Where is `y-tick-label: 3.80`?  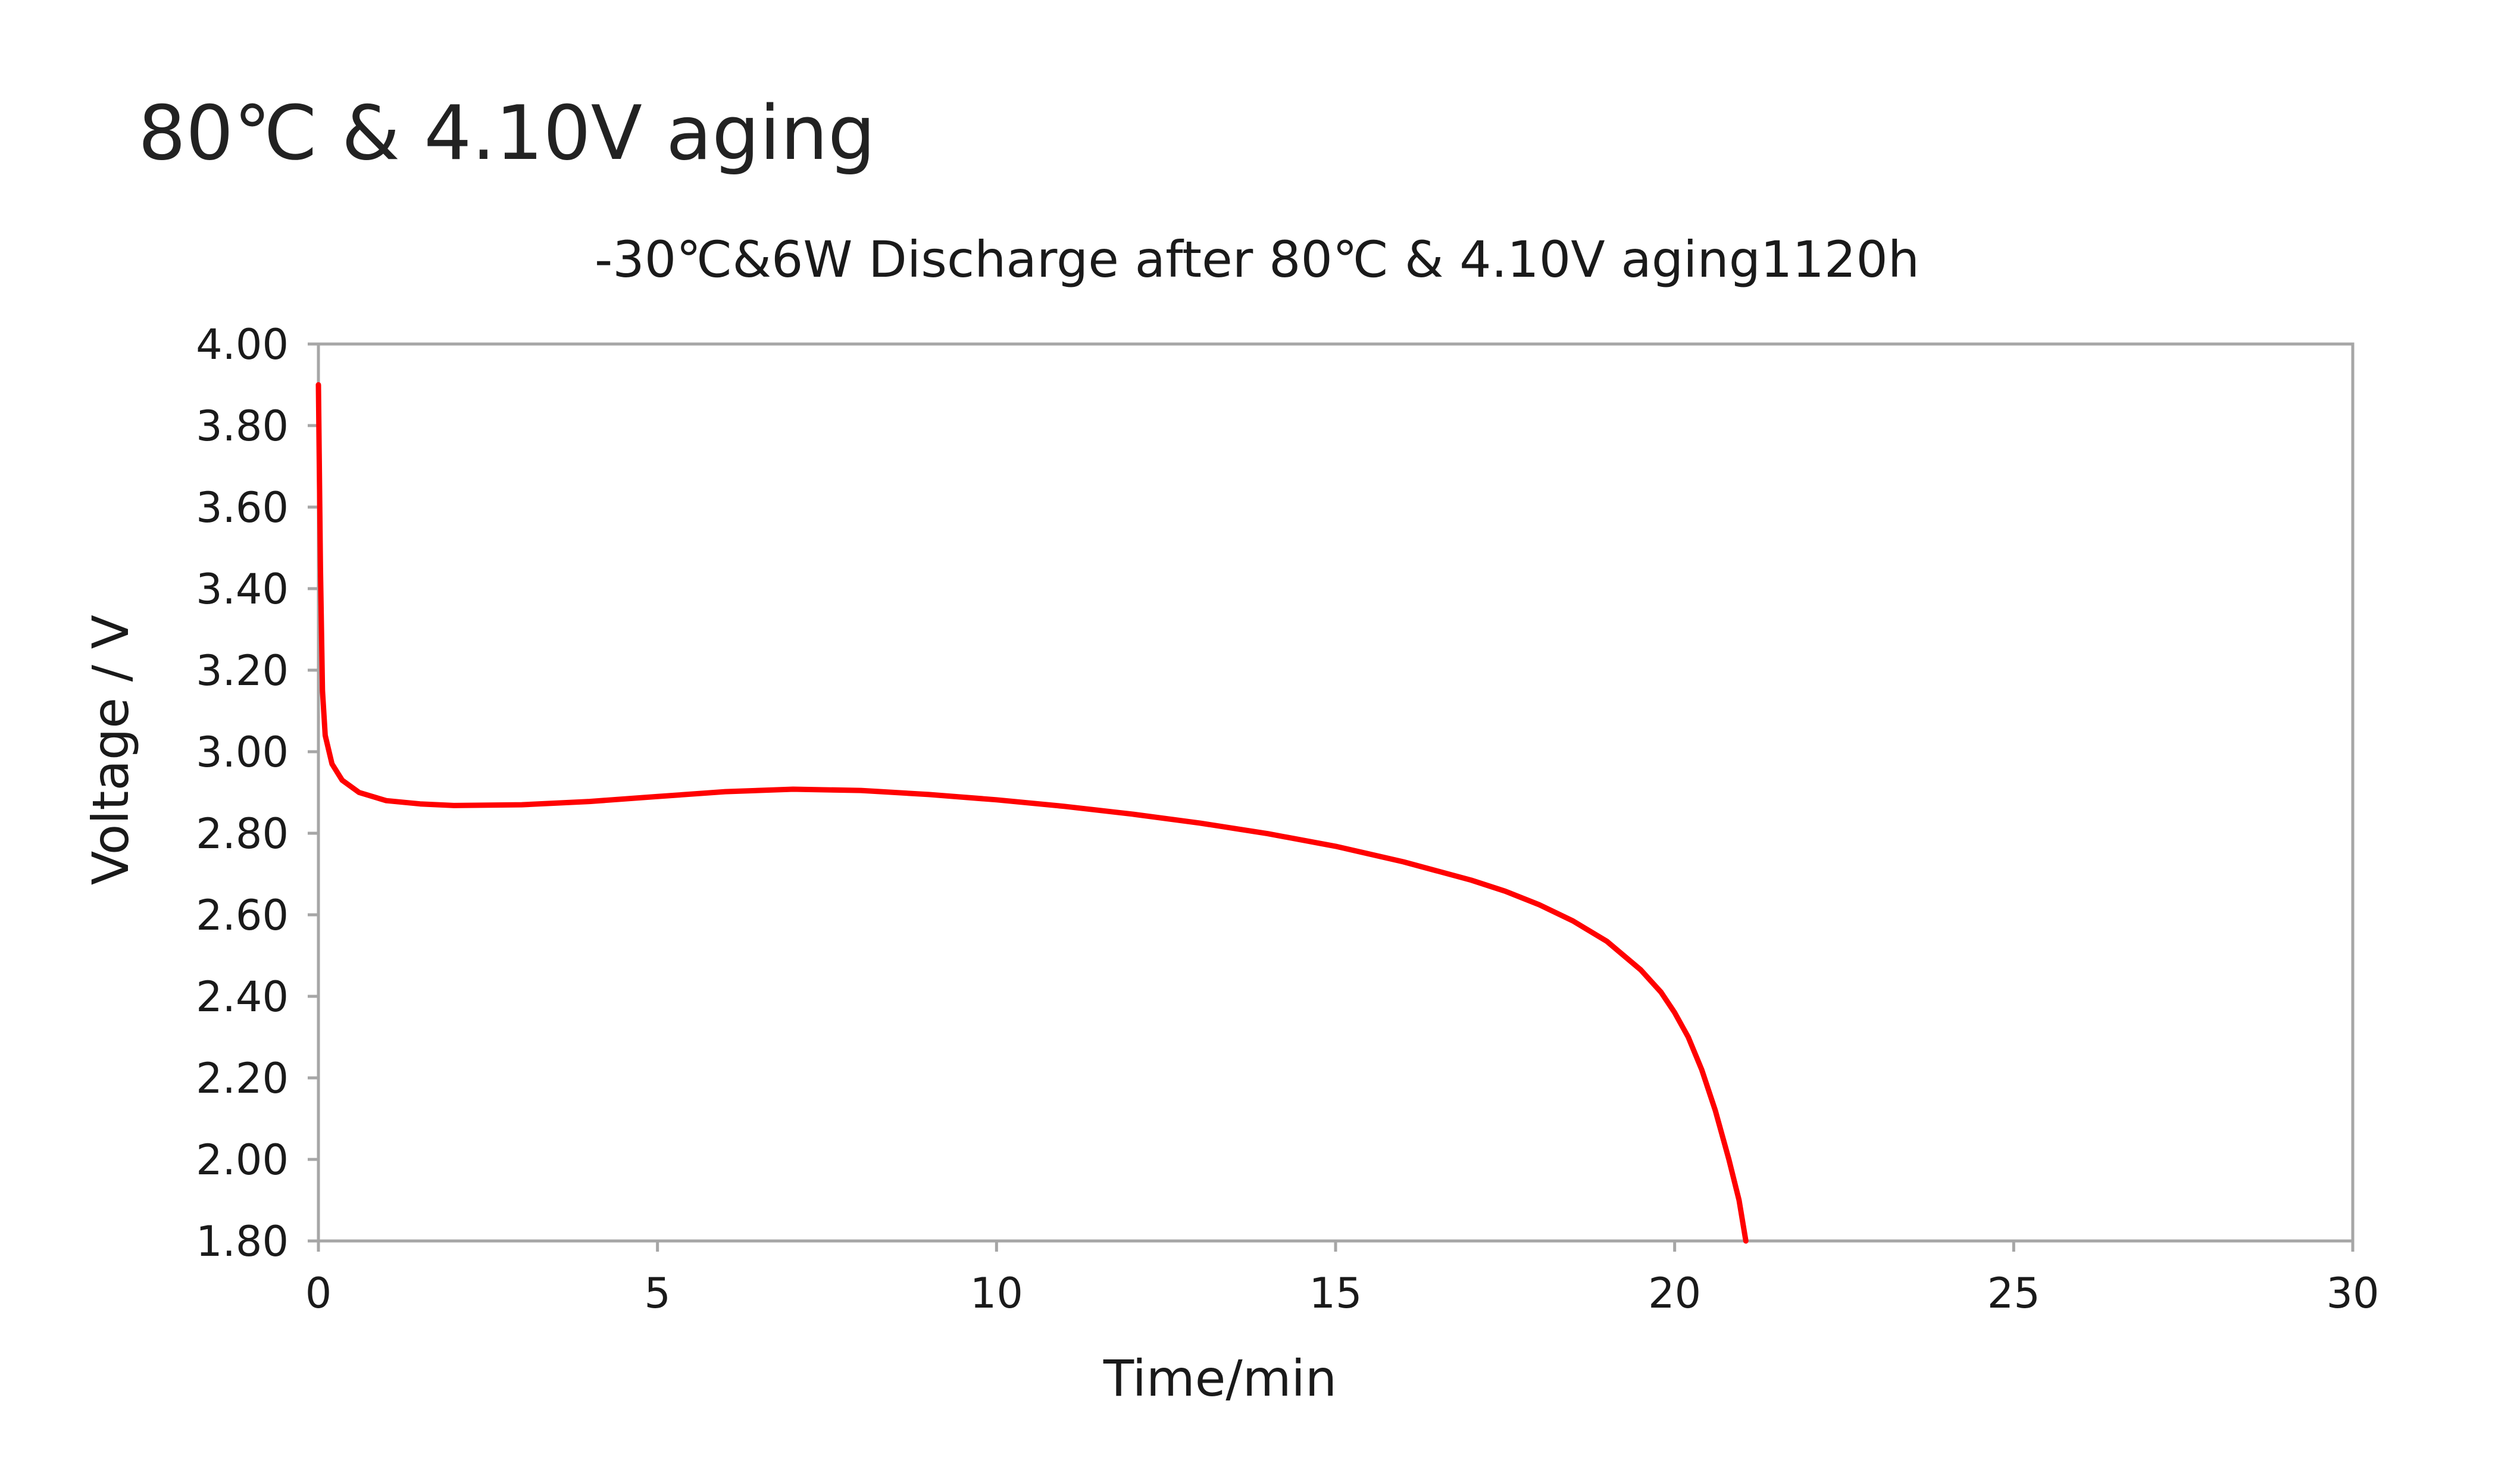
y-tick-label: 3.80 is located at coordinates (242, 426).